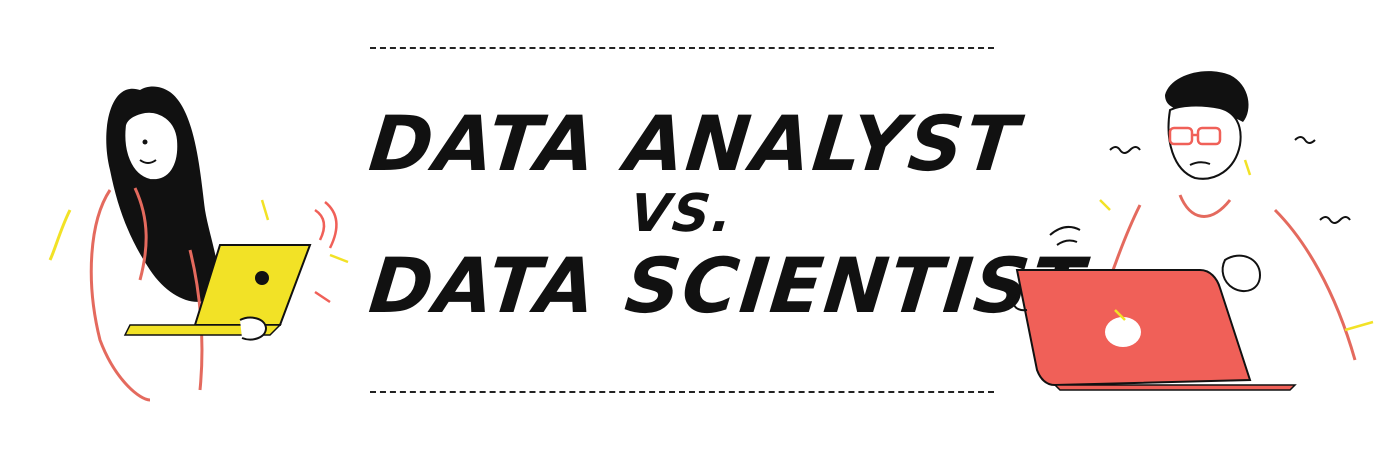 This screenshot has height=467, width=1400. Describe the element at coordinates (1315, 284) in the screenshot. I see `shirt-right` at that location.